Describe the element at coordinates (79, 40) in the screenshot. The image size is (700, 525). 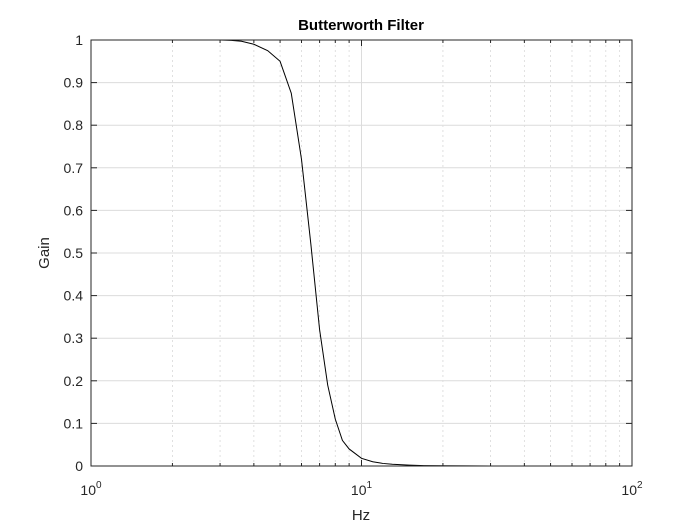
I see `y-tick-label: 1` at that location.